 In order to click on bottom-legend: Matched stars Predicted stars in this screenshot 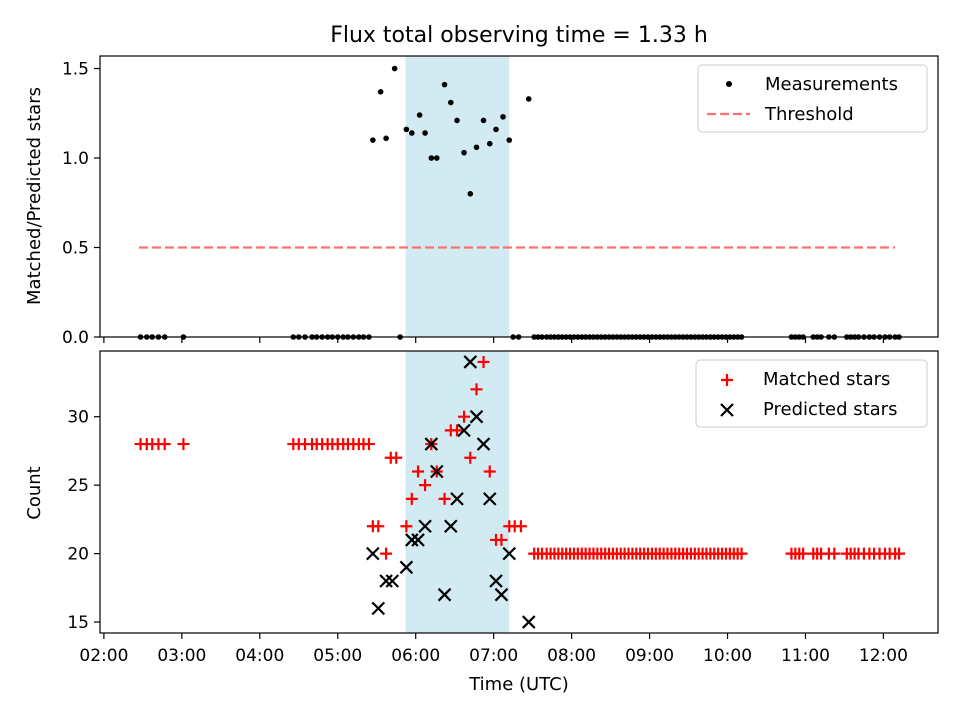, I will do `click(811, 393)`.